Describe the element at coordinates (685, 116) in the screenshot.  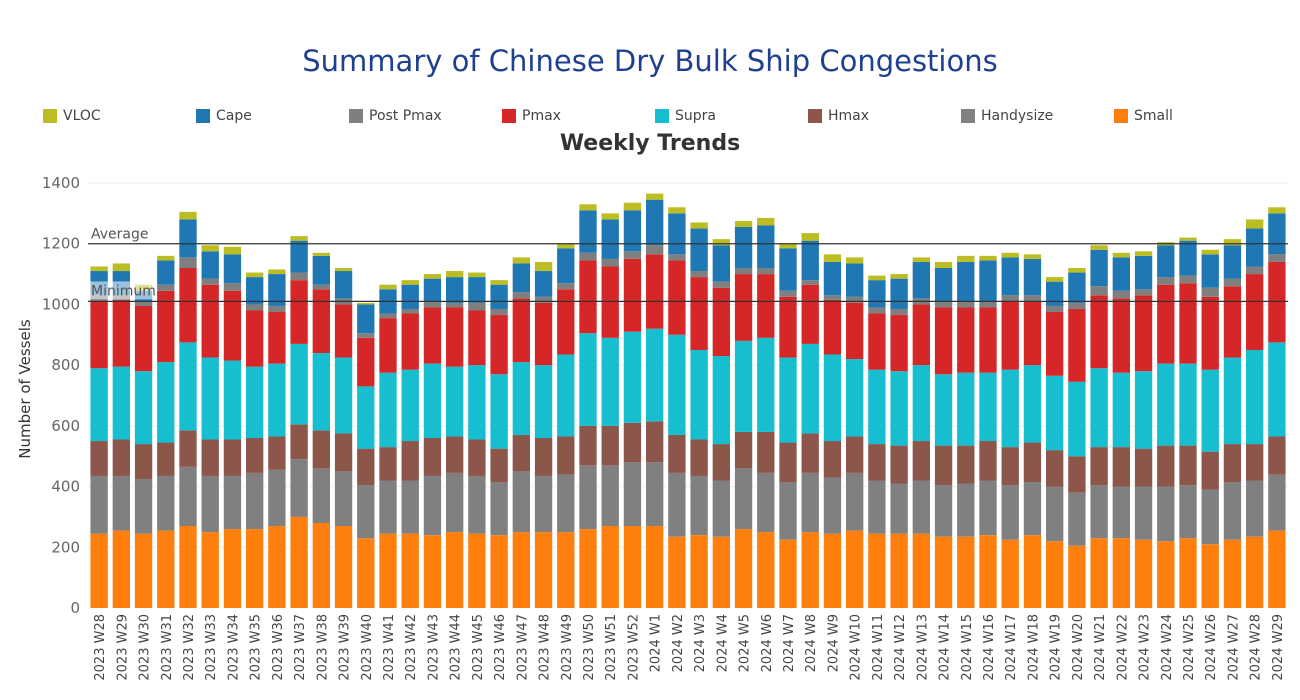
I see `legend-item-supra: Supra` at that location.